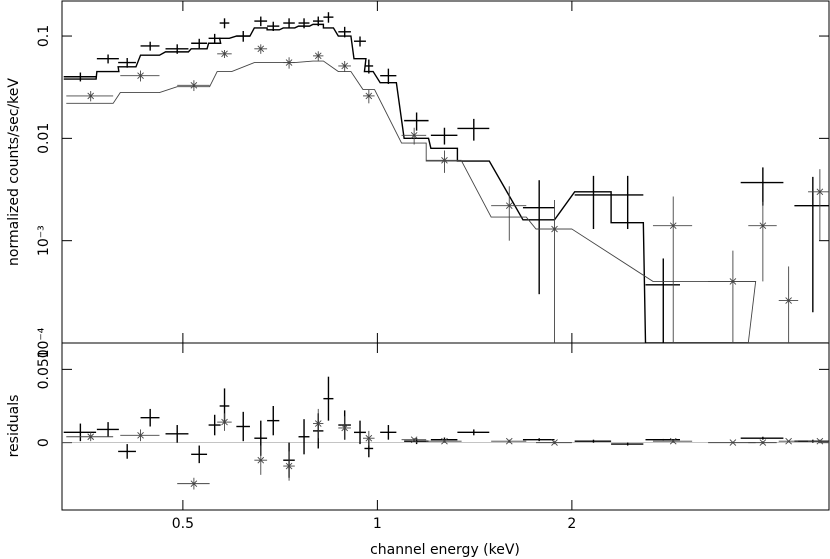 The height and width of the screenshot is (559, 830). What do you see at coordinates (44, 240) in the screenshot?
I see `y-tick-label: 10⁻³` at bounding box center [44, 240].